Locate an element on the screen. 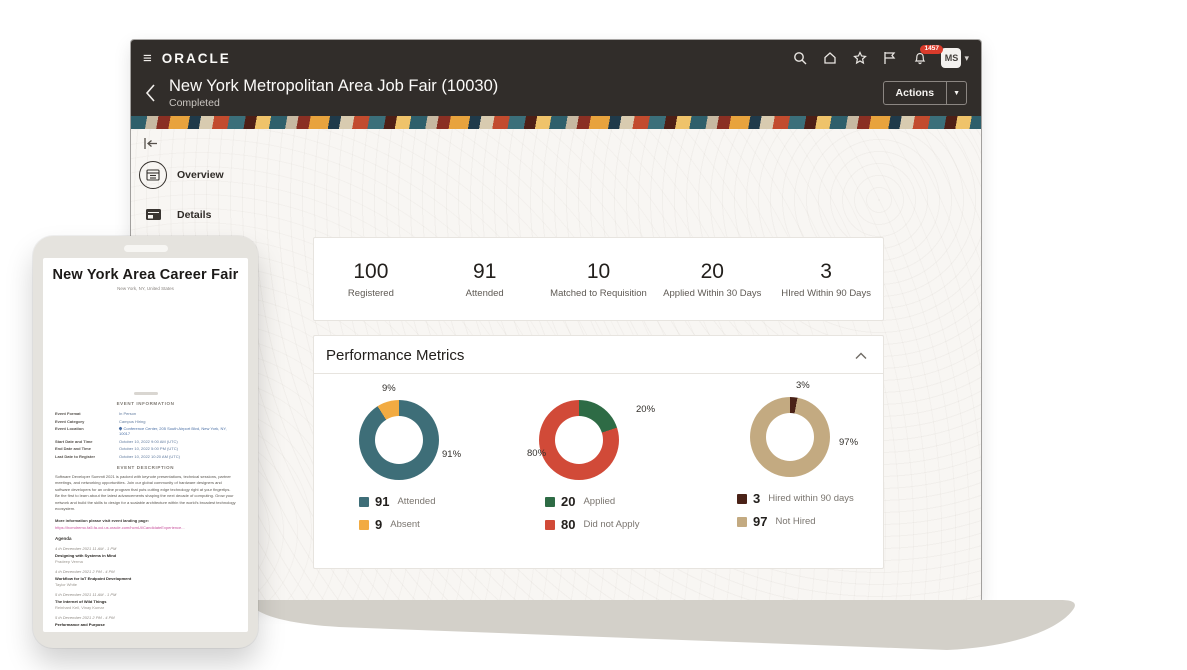 The image size is (1187, 670). donut-legend: 3 Hired within 90 days 97 Not Hired is located at coordinates (795, 510).